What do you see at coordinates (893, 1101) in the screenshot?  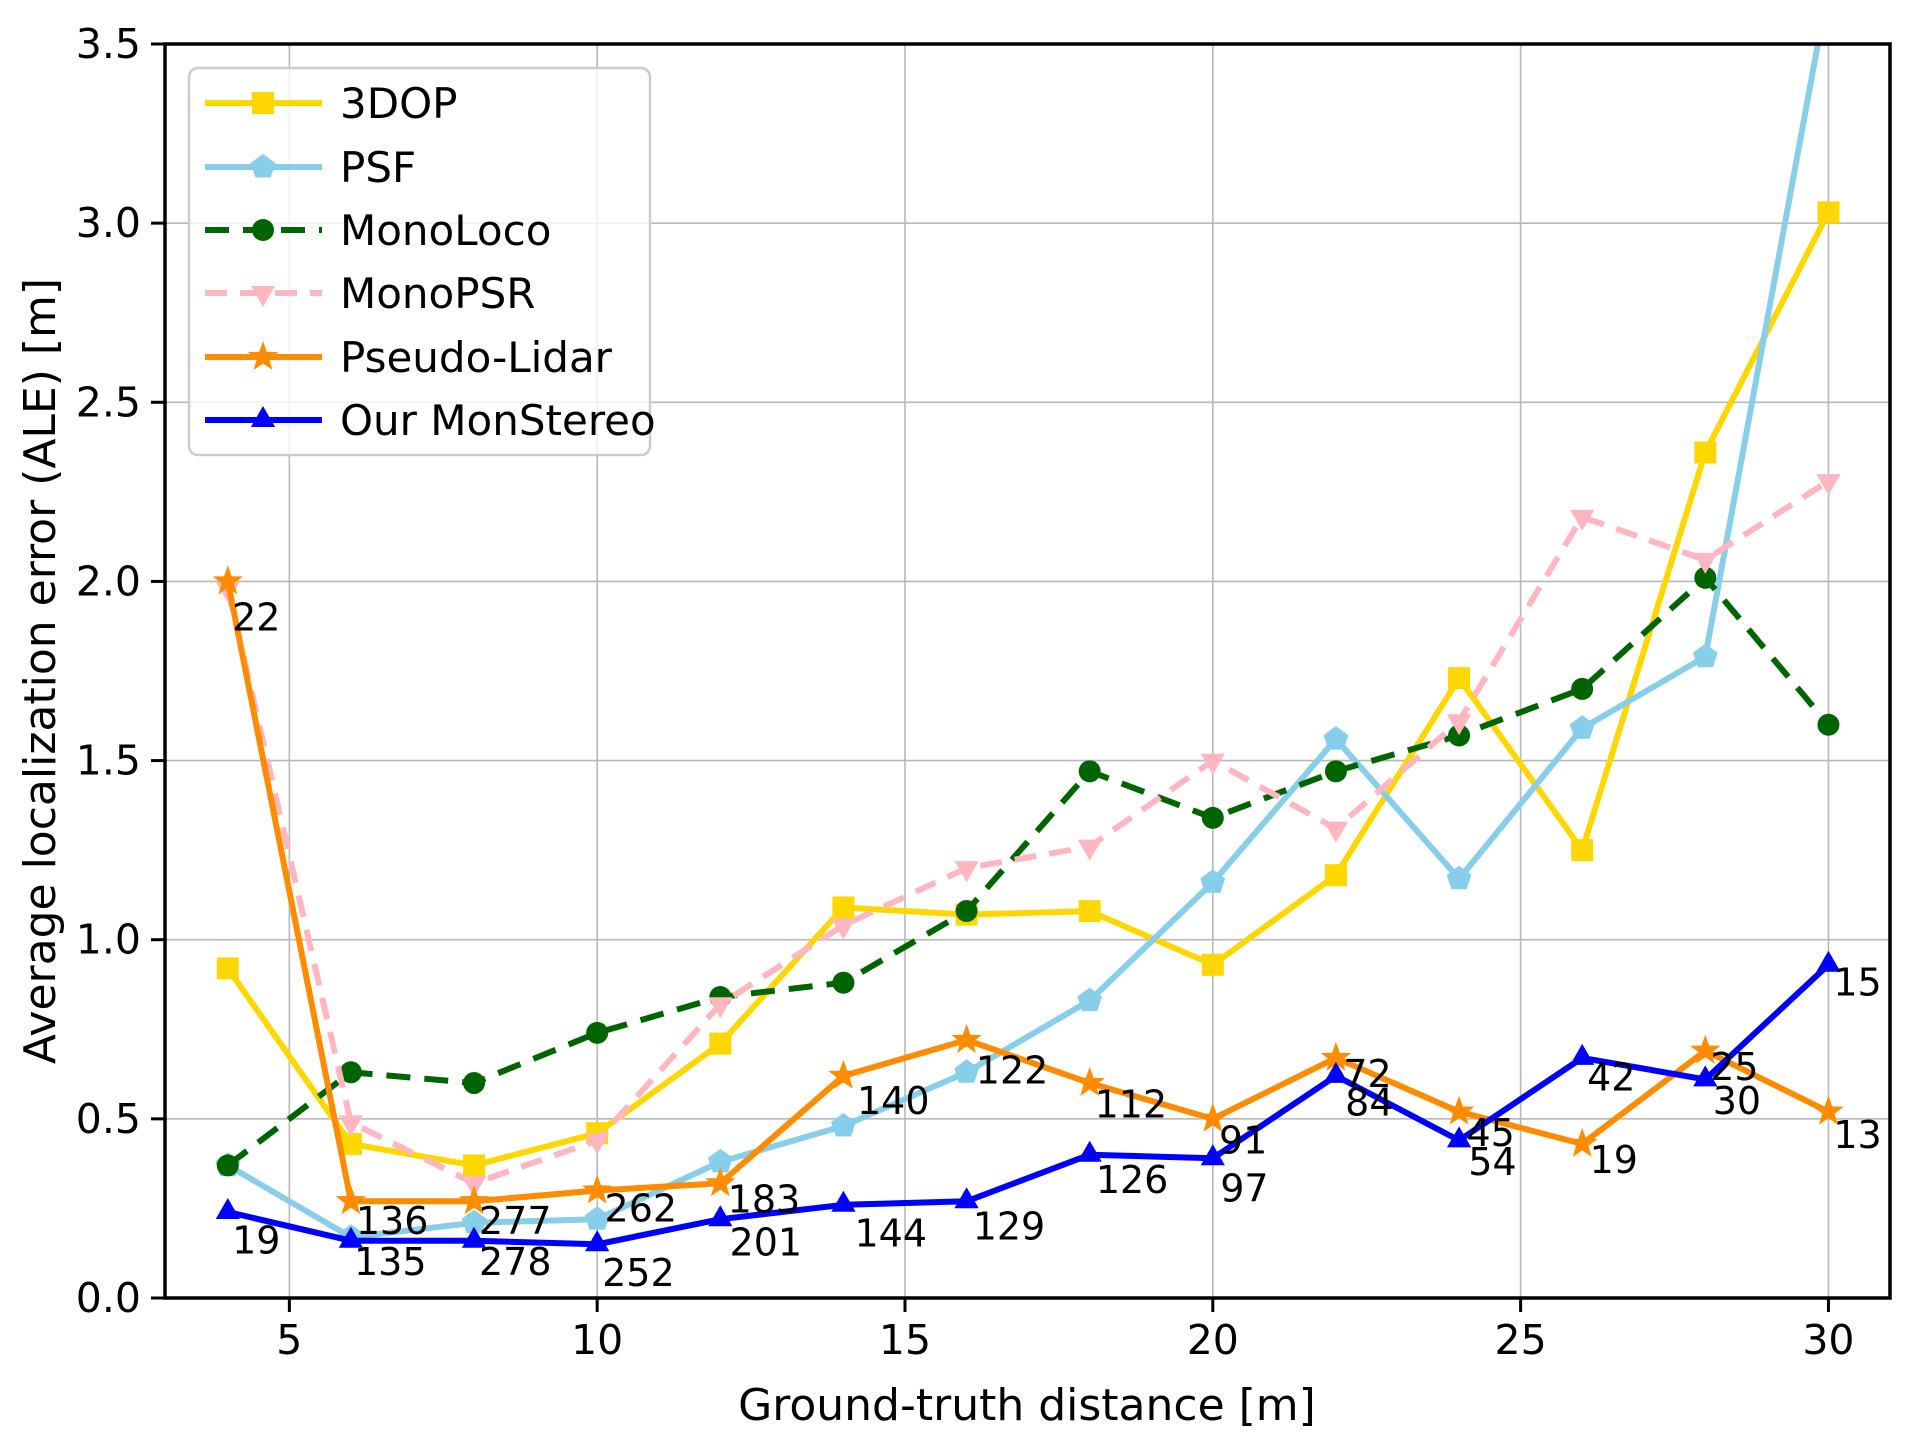 I see `count-annotation: 140` at bounding box center [893, 1101].